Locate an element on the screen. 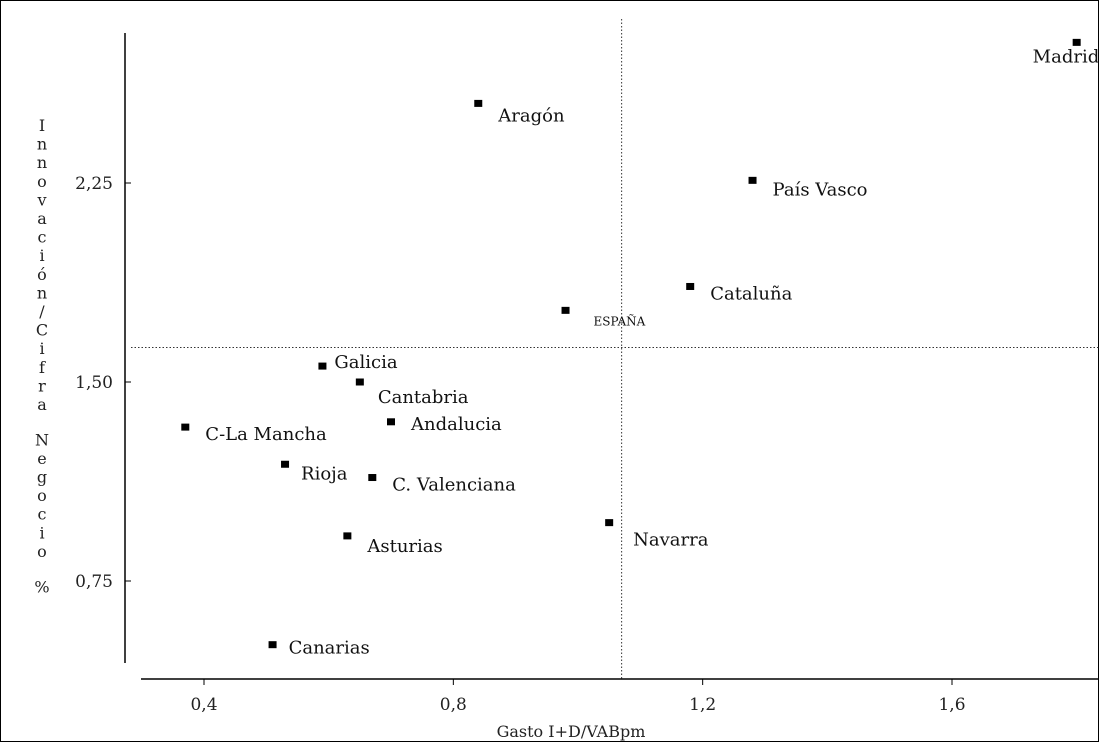 The height and width of the screenshot is (743, 1099). x-tick-label: 0,4 is located at coordinates (203, 705).